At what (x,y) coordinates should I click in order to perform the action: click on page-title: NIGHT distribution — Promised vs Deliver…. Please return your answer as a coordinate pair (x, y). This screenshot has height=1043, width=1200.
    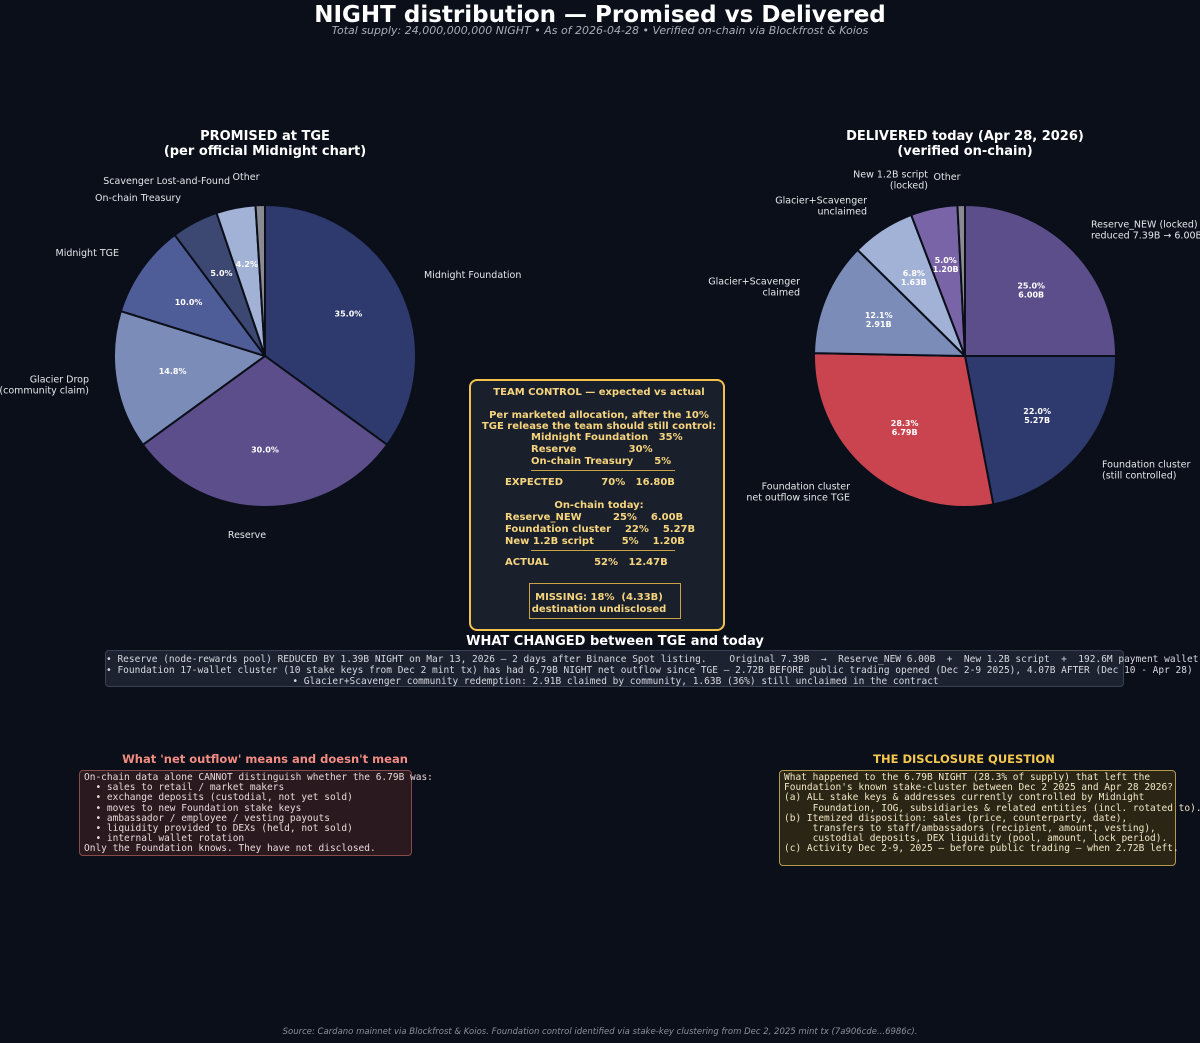
    Looking at the image, I should click on (600, 15).